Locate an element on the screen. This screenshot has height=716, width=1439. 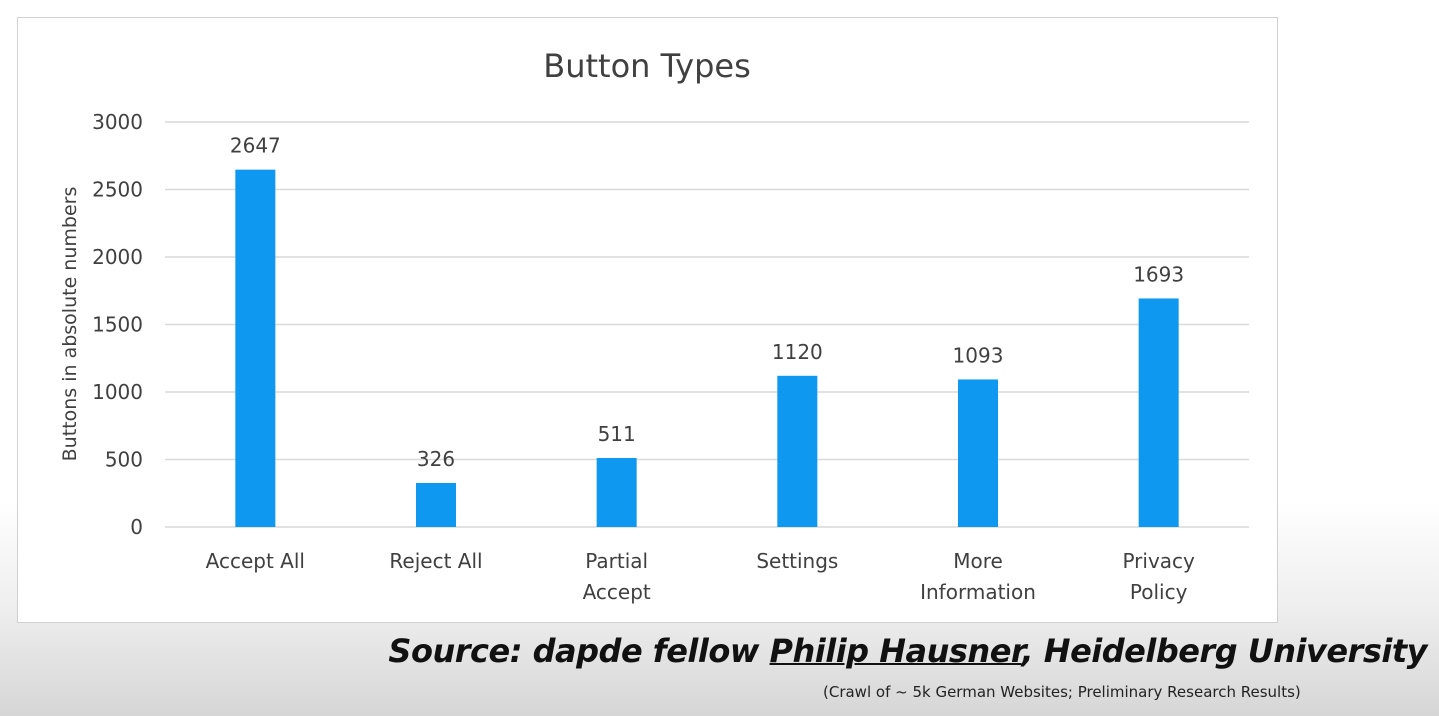
data-label: 1093 is located at coordinates (978, 355).